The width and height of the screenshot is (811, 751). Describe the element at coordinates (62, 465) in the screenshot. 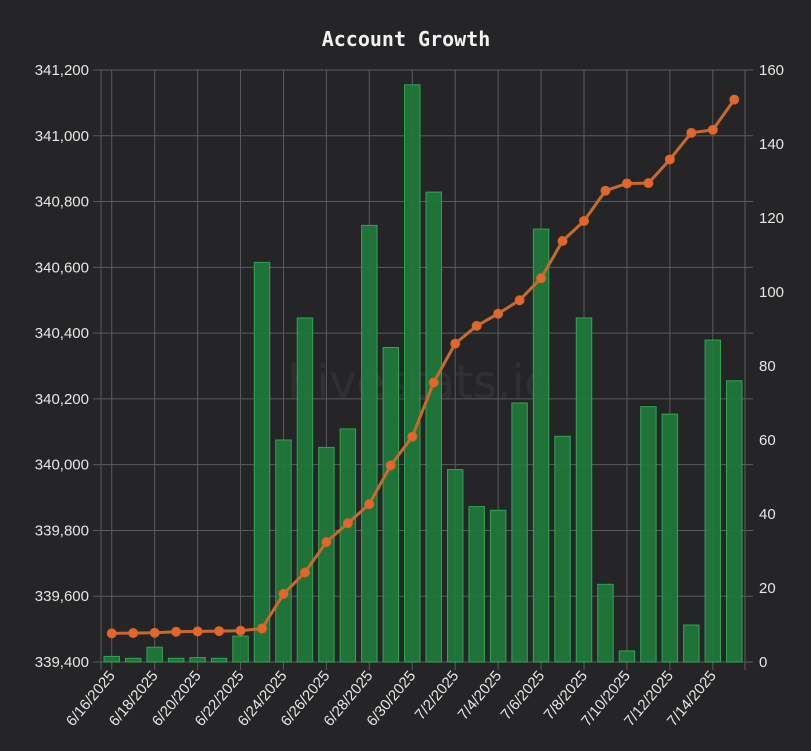

I see `left-tick-label: 340,000` at that location.